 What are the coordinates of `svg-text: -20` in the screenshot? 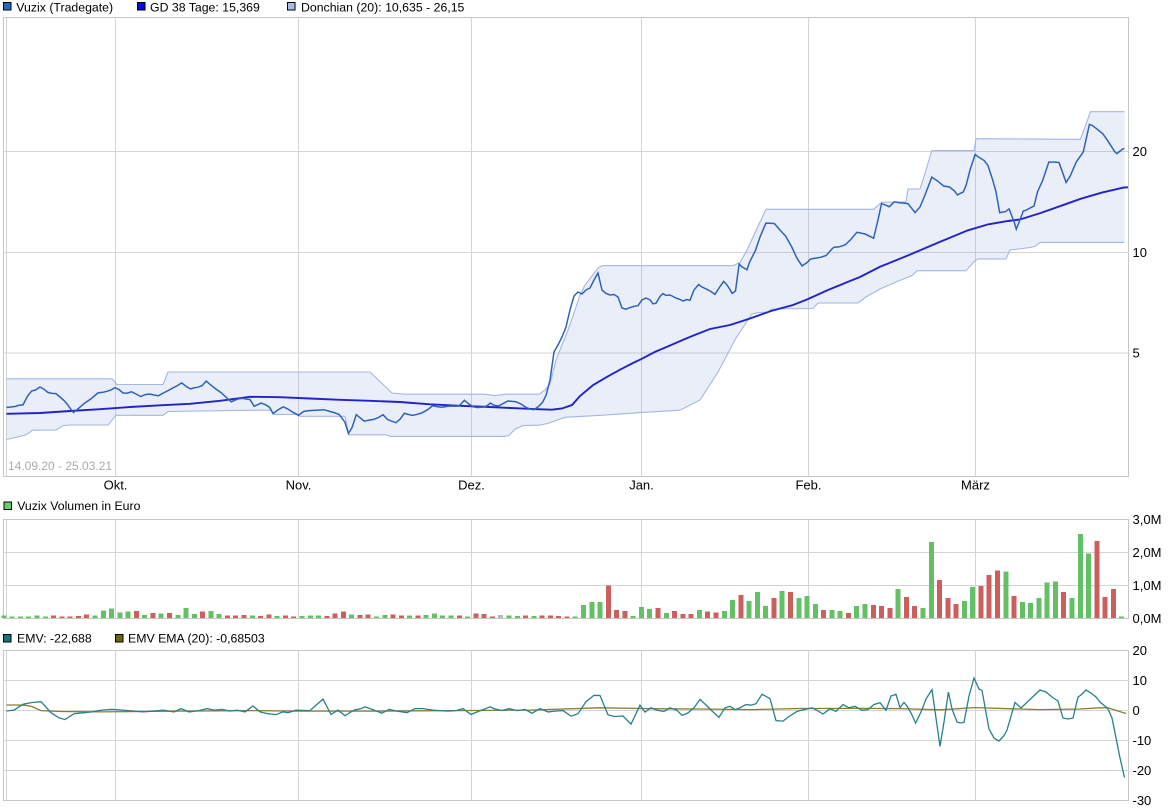 It's located at (1142, 770).